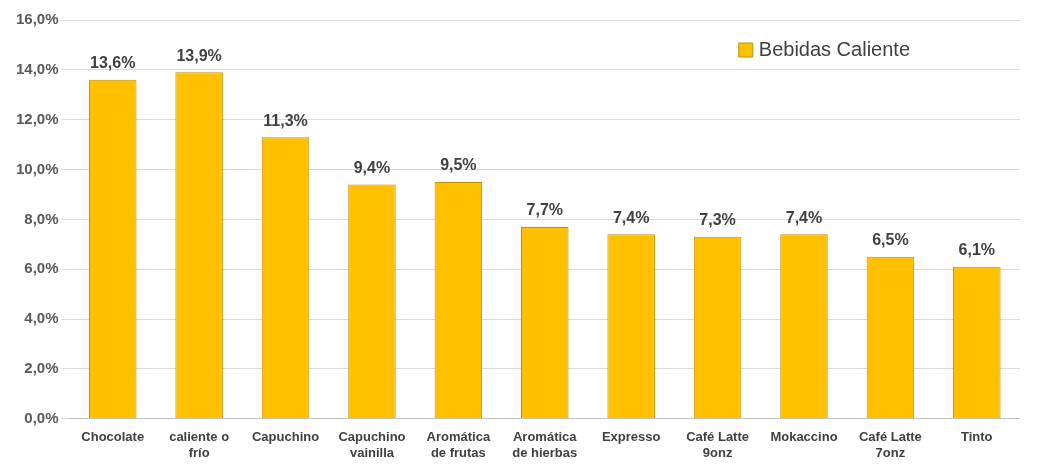  What do you see at coordinates (458, 165) in the screenshot?
I see `data-label: 9,5%` at bounding box center [458, 165].